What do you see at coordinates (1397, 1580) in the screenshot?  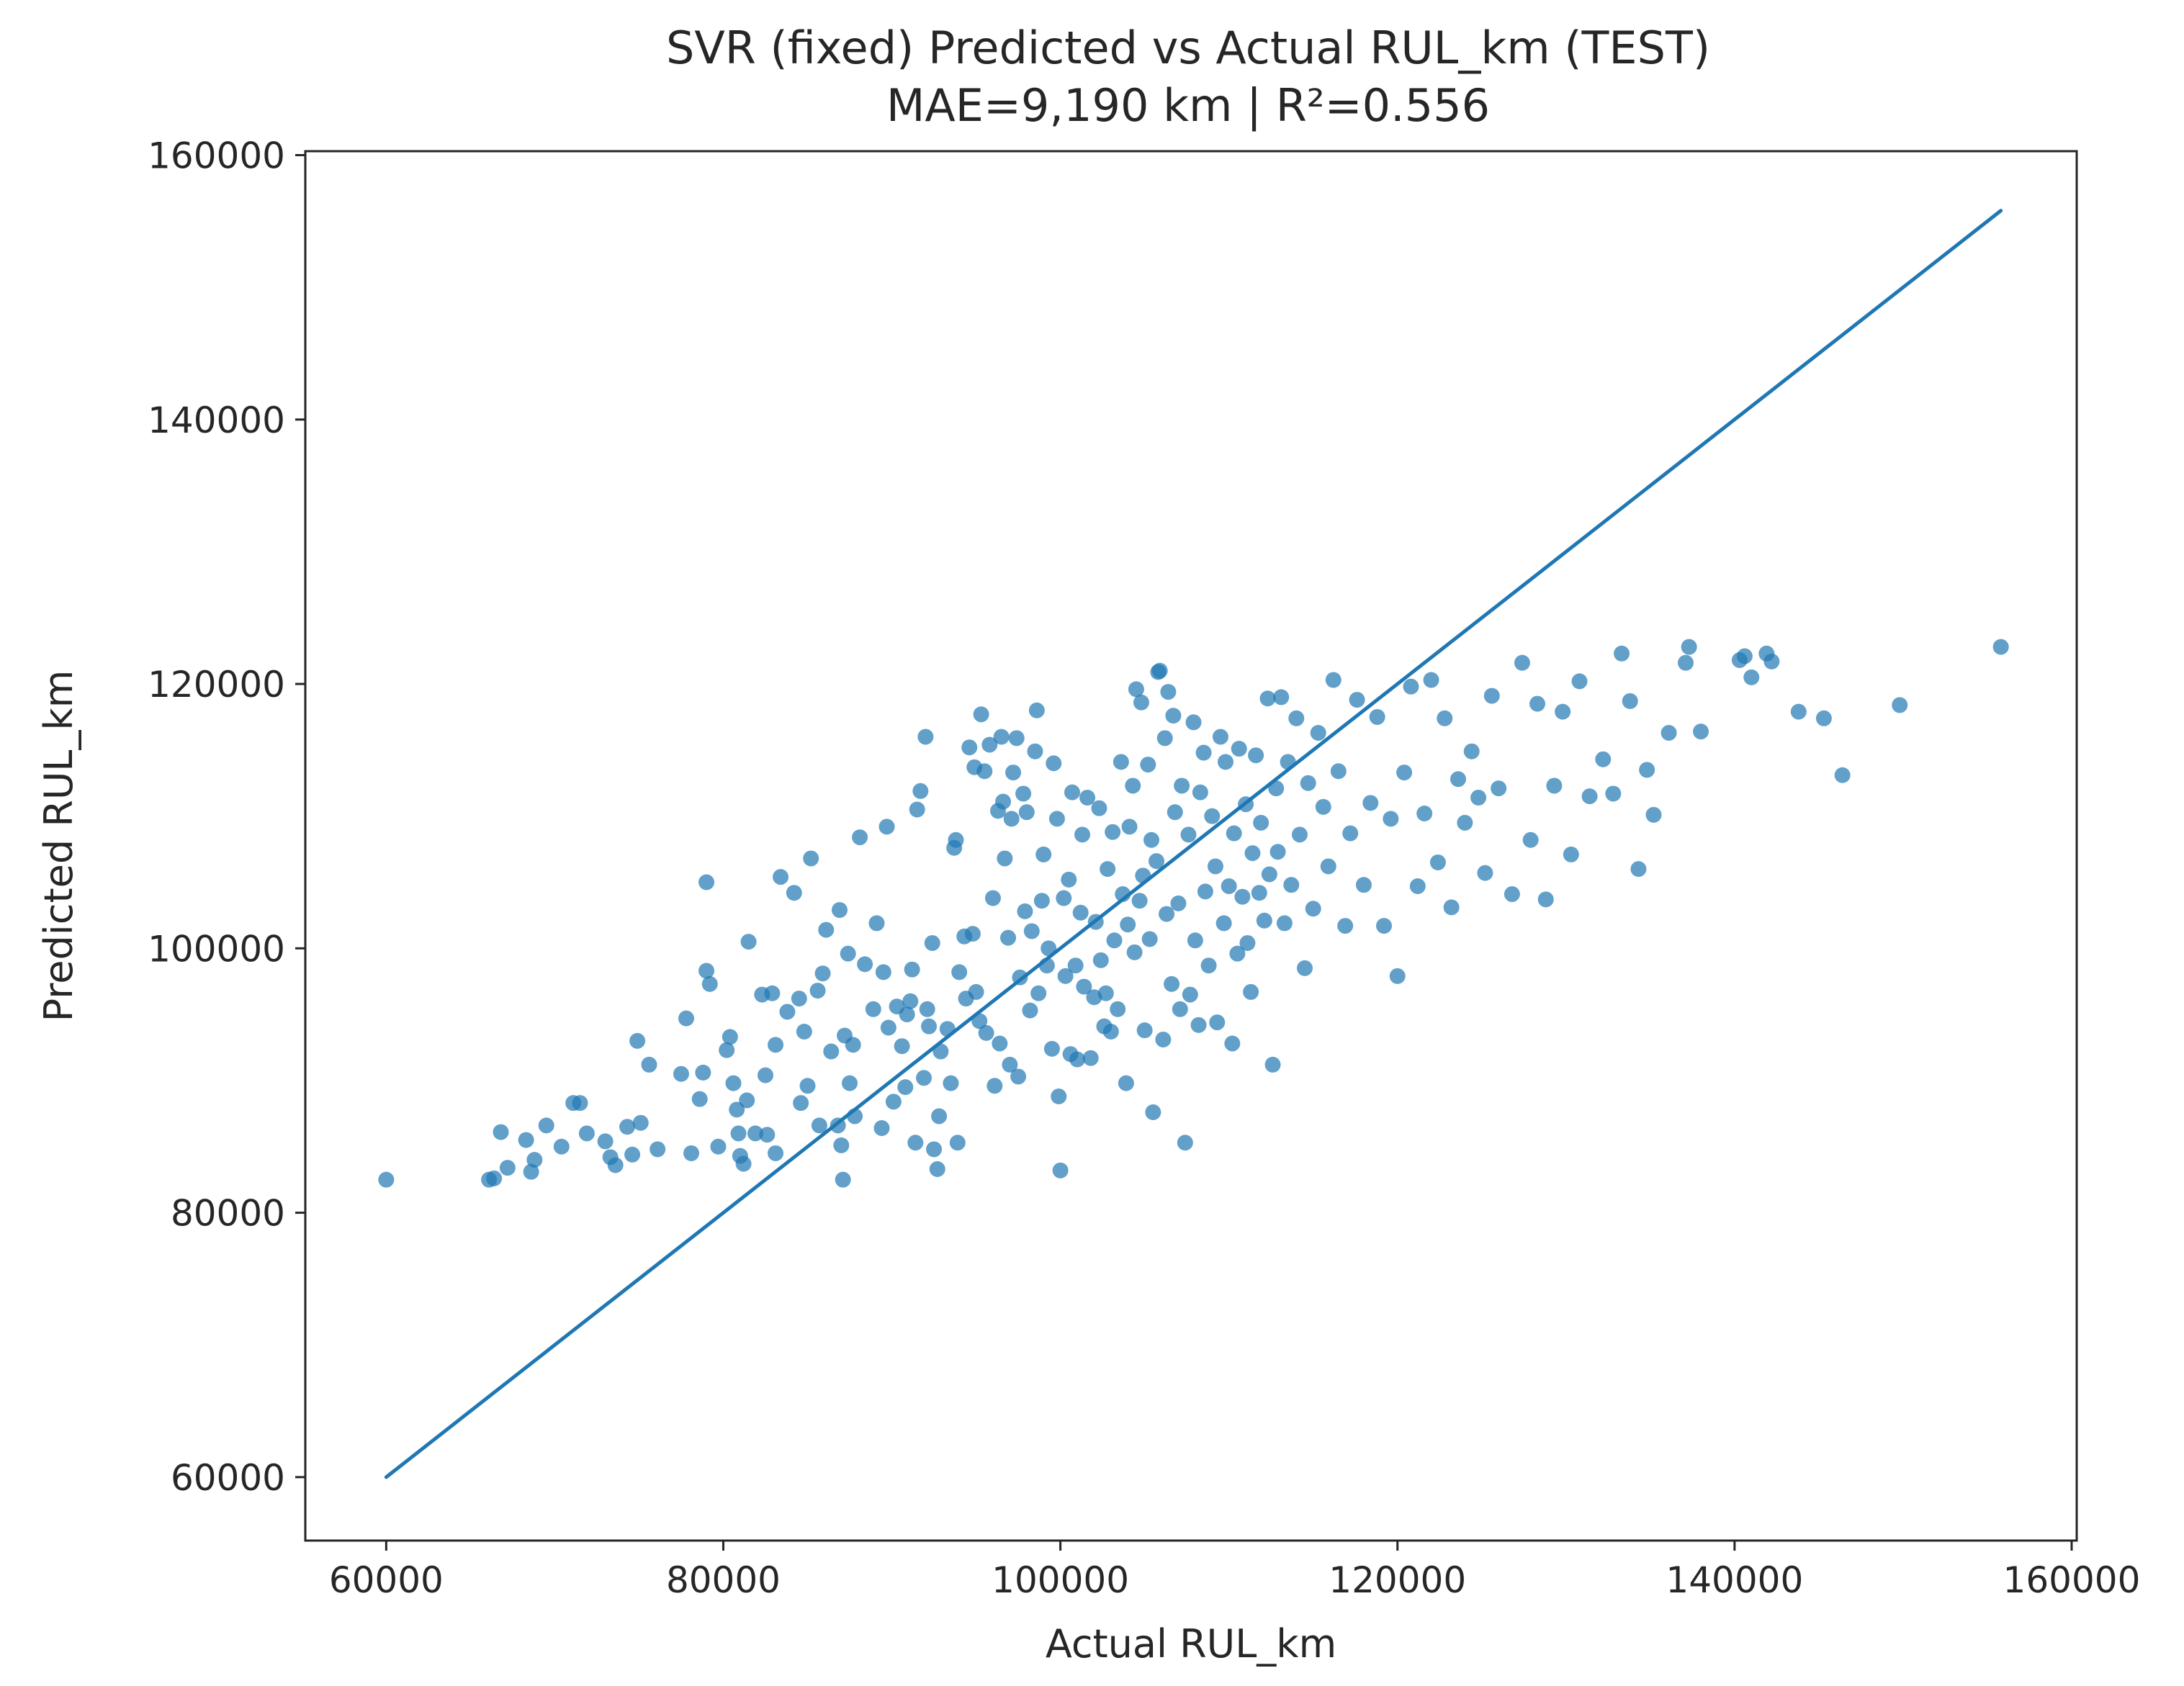 I see `x-tick-label: 120000` at bounding box center [1397, 1580].